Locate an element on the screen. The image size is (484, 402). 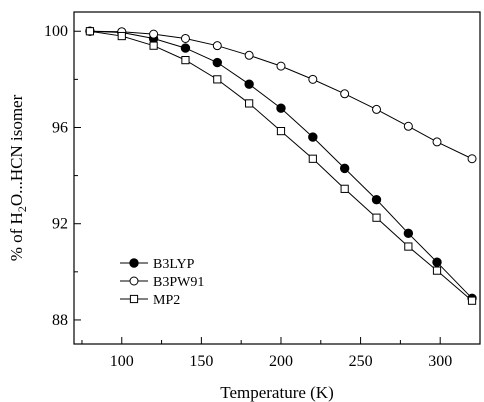
y-axis-title-subscript: 2 is located at coordinates (22, 209).